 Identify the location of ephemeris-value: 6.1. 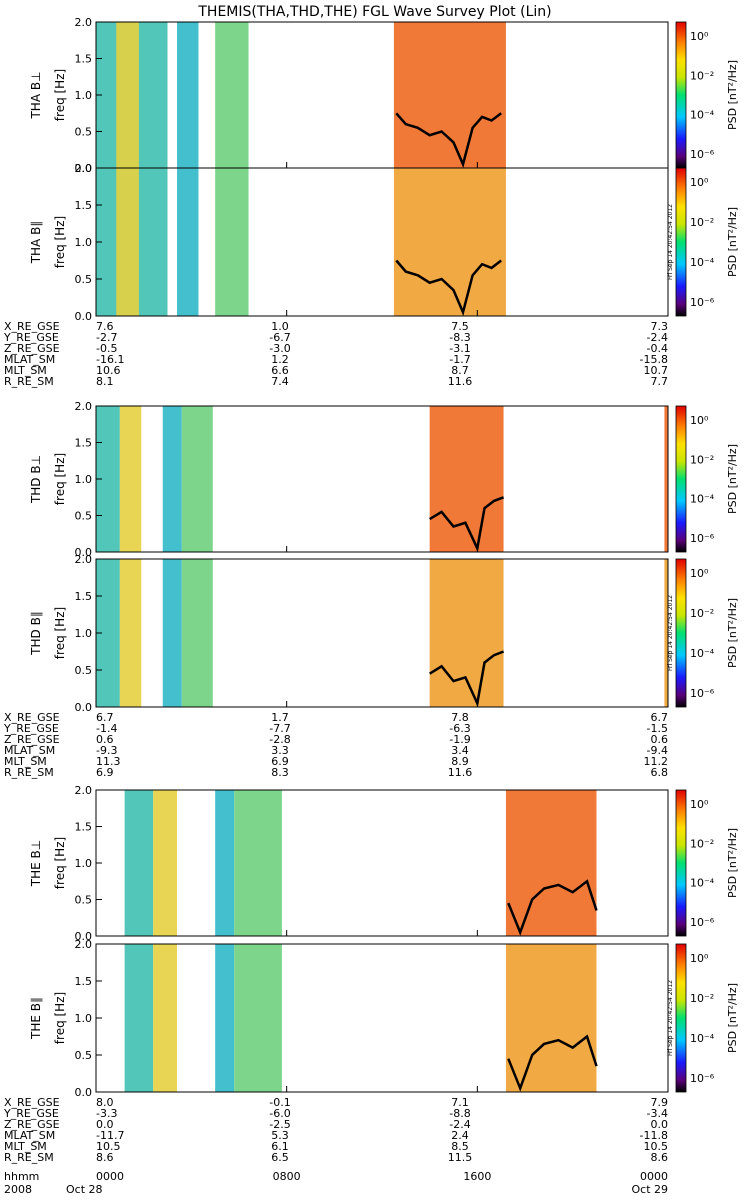
(280, 1146).